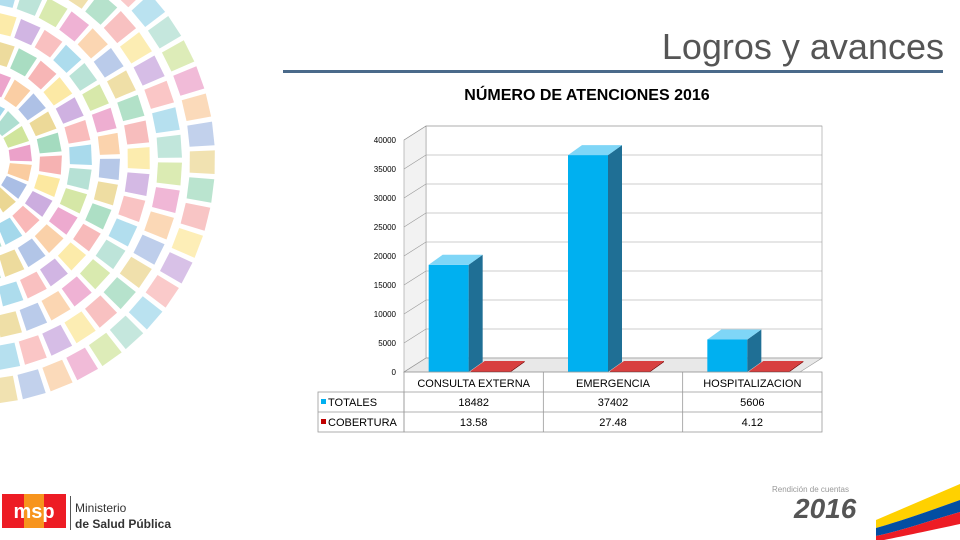 Image resolution: width=960 pixels, height=540 pixels. Describe the element at coordinates (385, 198) in the screenshot. I see `y-tick-label: 30000` at that location.